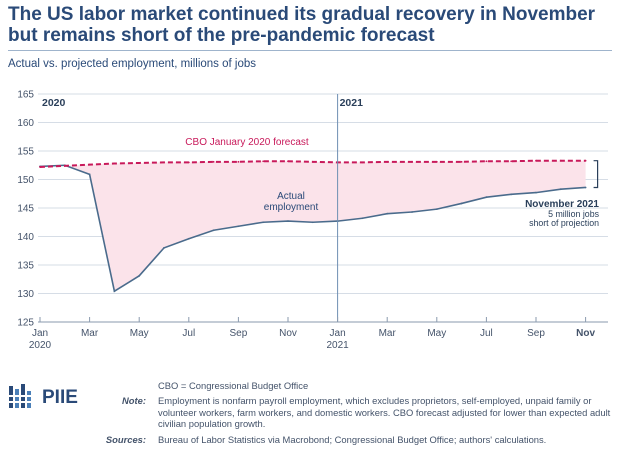 This screenshot has width=620, height=451. What do you see at coordinates (596, 174) in the screenshot?
I see `gap-bracket` at bounding box center [596, 174].